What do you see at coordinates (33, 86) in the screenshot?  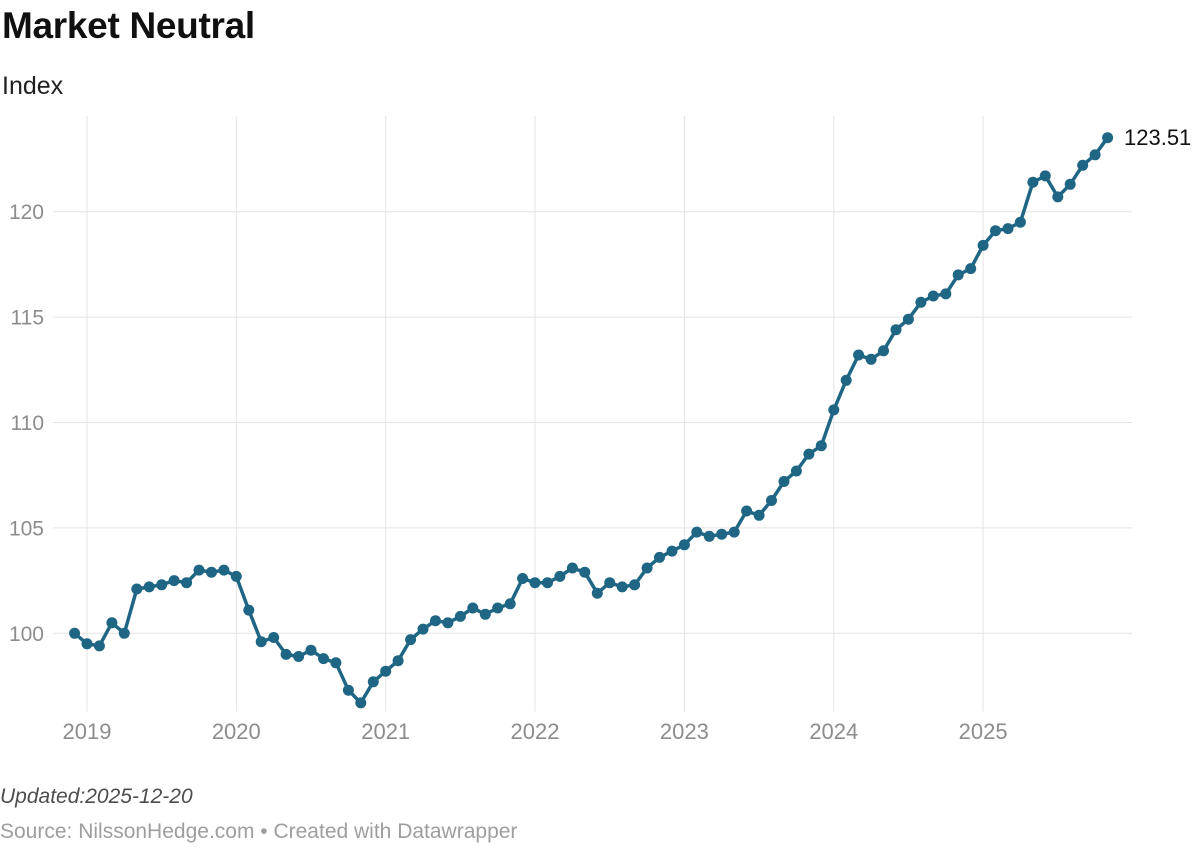 I see `chart-subtitle: Index` at bounding box center [33, 86].